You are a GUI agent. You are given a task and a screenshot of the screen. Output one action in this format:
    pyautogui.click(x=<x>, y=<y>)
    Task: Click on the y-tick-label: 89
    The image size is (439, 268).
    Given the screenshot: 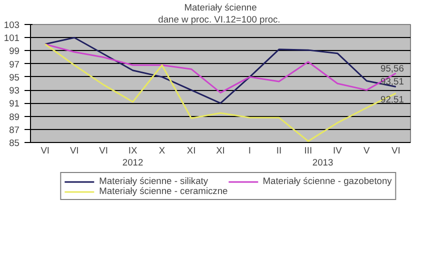 What is the action you would take?
    pyautogui.click(x=14, y=117)
    